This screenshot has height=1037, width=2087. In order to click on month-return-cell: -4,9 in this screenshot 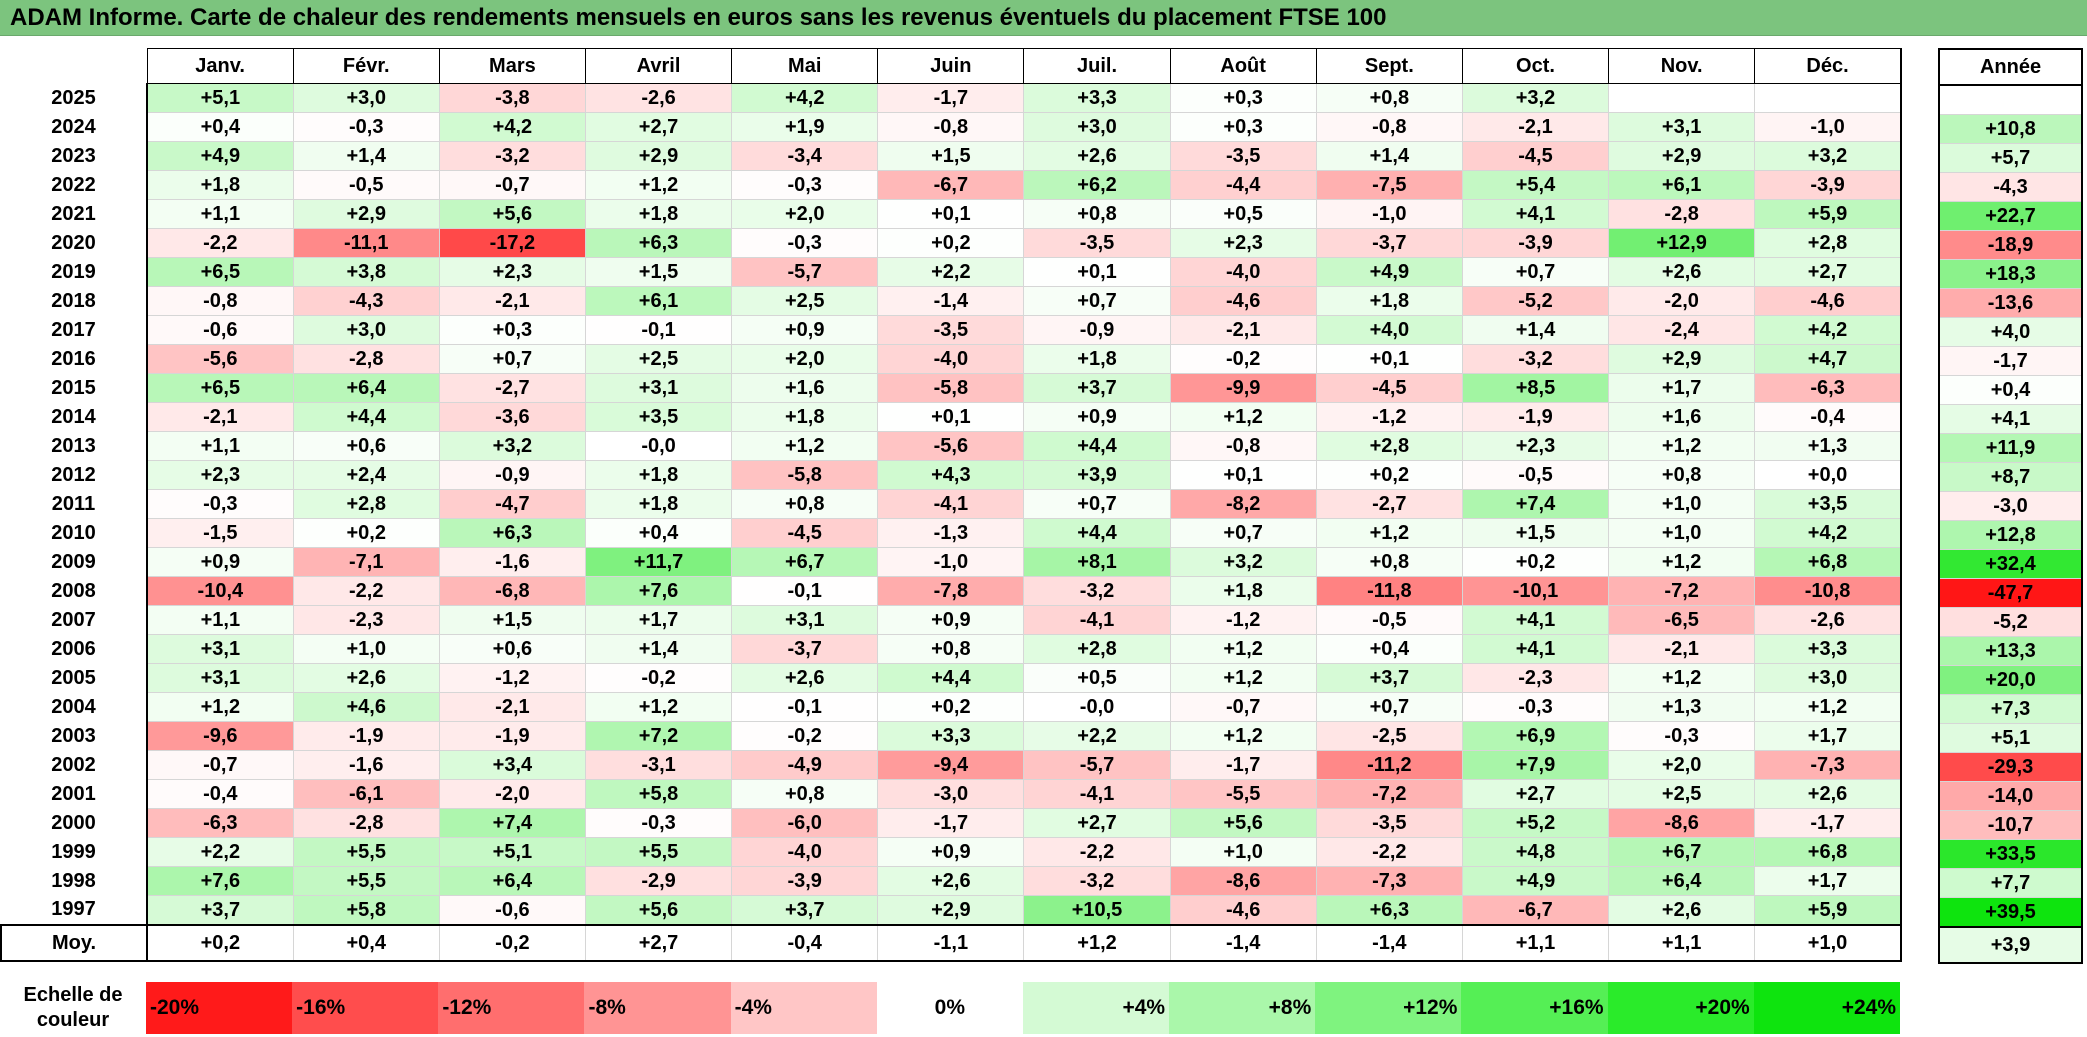, I will do `click(805, 765)`.